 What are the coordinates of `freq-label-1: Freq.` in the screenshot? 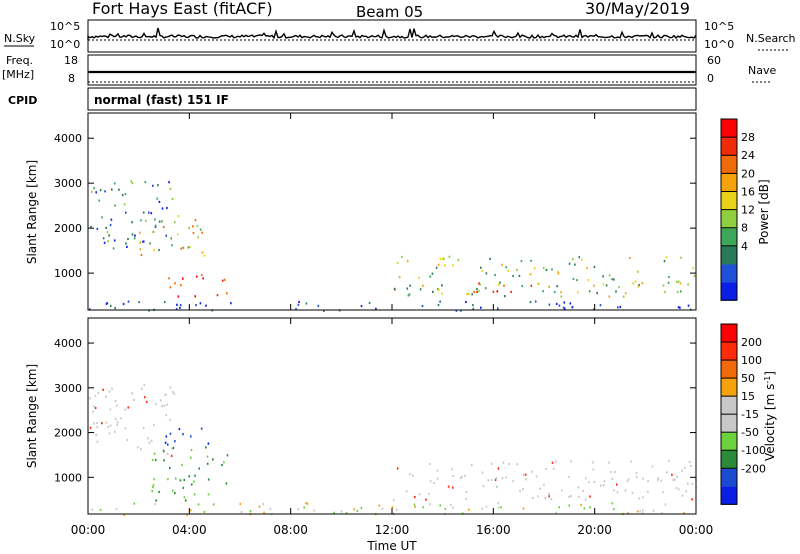 It's located at (19, 60).